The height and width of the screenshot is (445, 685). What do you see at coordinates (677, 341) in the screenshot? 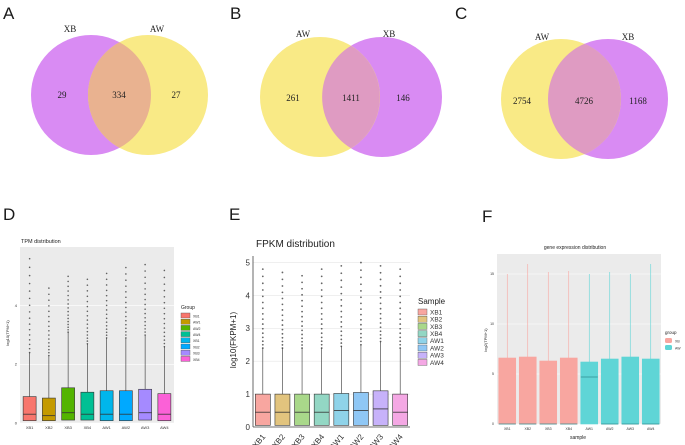
I see `f-legend-label: XB` at bounding box center [677, 341].